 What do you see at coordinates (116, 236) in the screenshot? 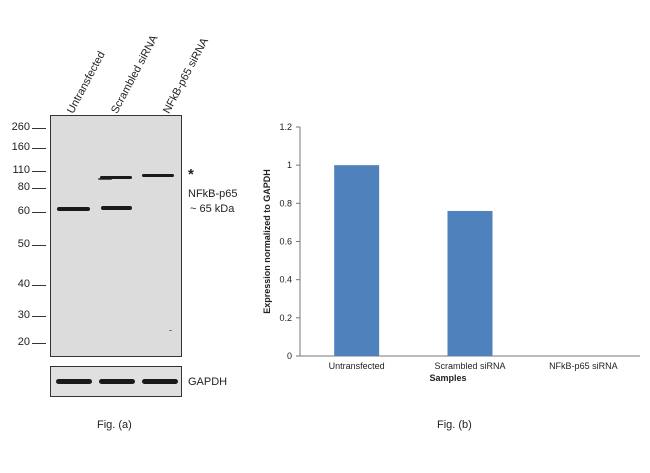
I see `blot-membrane` at bounding box center [116, 236].